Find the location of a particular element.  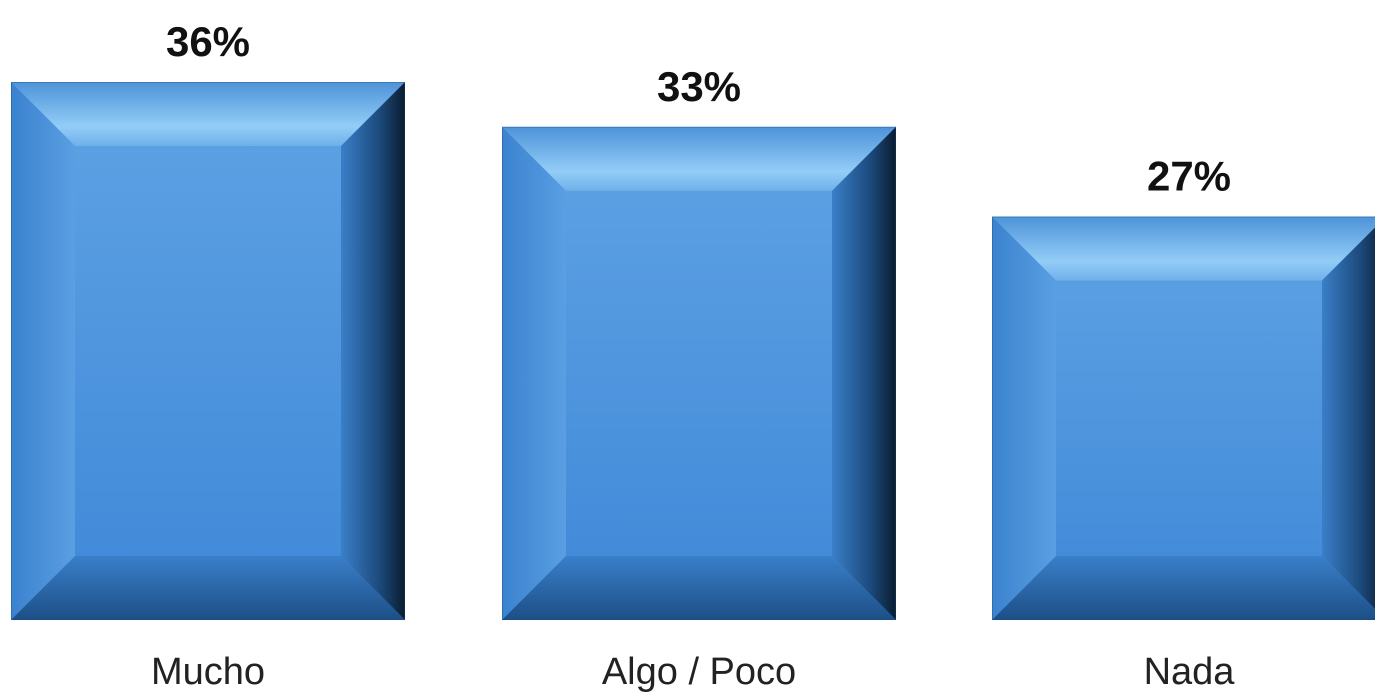

category-label: Mucho is located at coordinates (208, 672).